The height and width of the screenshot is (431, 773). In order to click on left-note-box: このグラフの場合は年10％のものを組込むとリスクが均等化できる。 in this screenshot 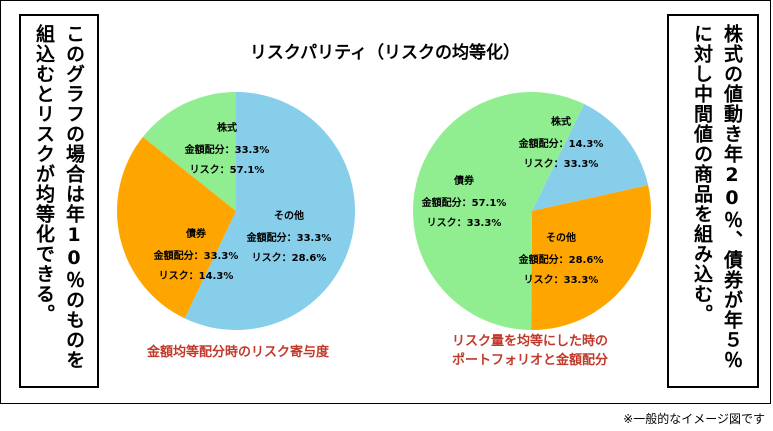, I will do `click(59, 201)`.